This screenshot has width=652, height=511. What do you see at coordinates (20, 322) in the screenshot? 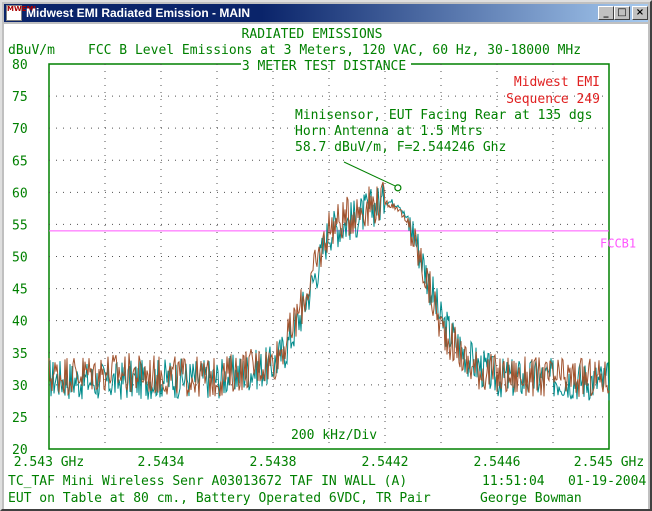
I see `y-tick-label: 40` at bounding box center [20, 322].